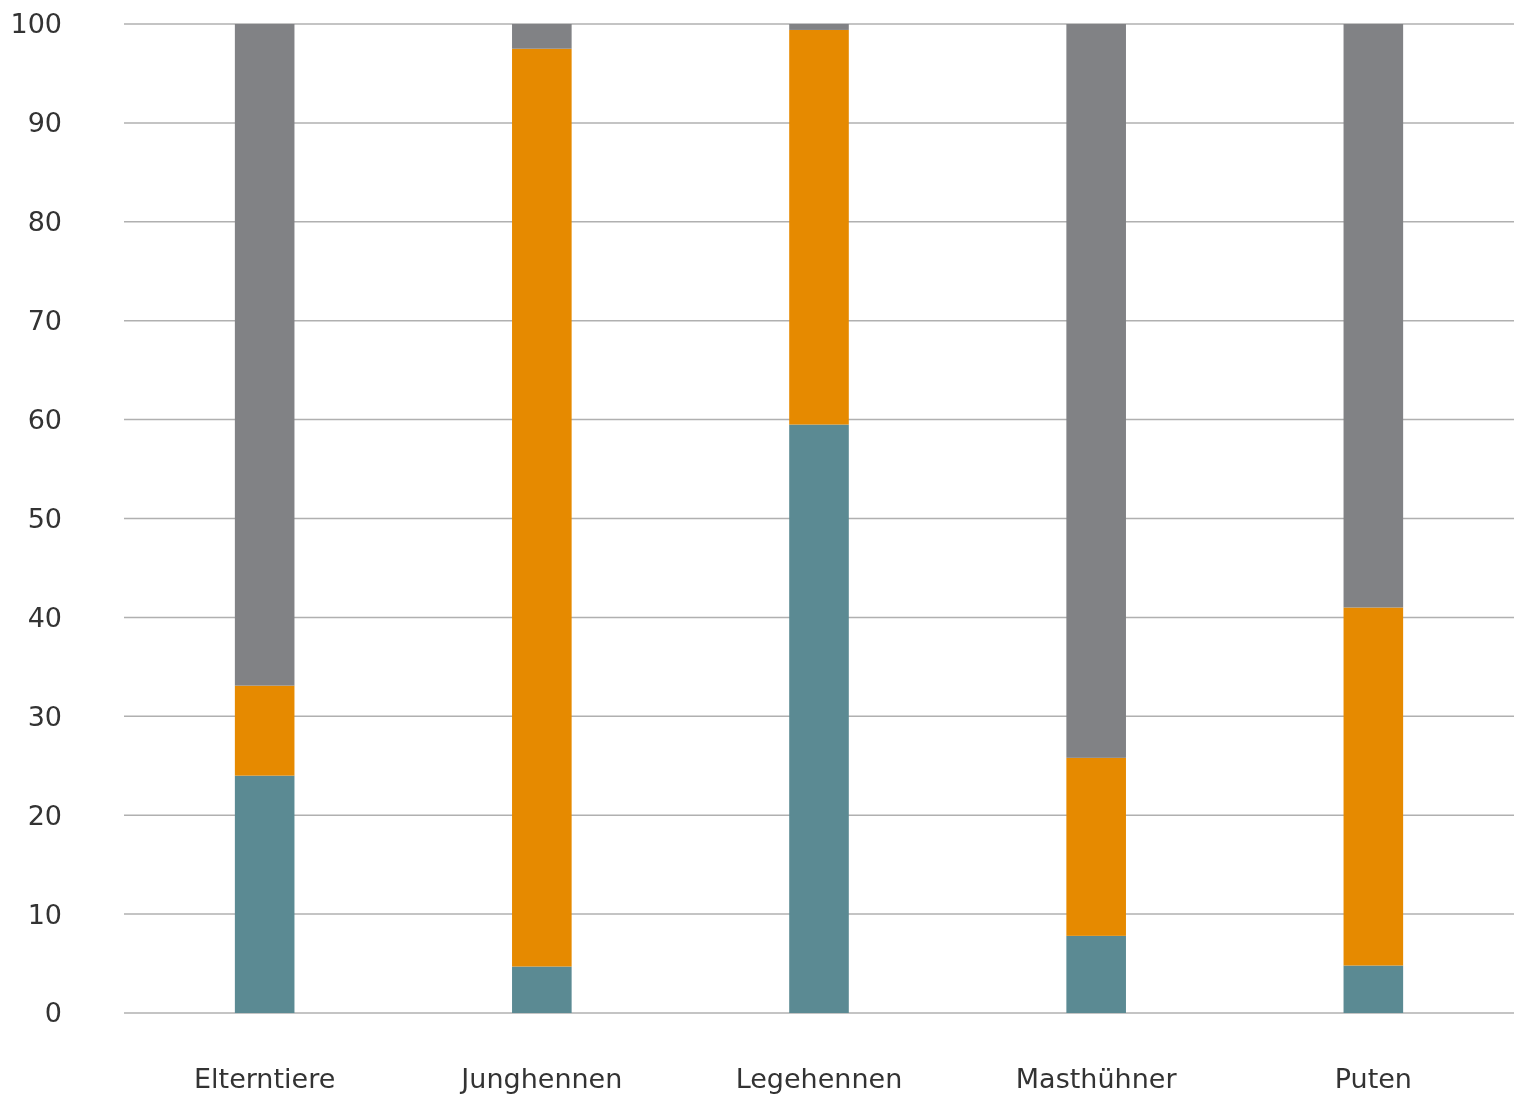  Describe the element at coordinates (44, 617) in the screenshot. I see `y-tick-label: 40` at that location.